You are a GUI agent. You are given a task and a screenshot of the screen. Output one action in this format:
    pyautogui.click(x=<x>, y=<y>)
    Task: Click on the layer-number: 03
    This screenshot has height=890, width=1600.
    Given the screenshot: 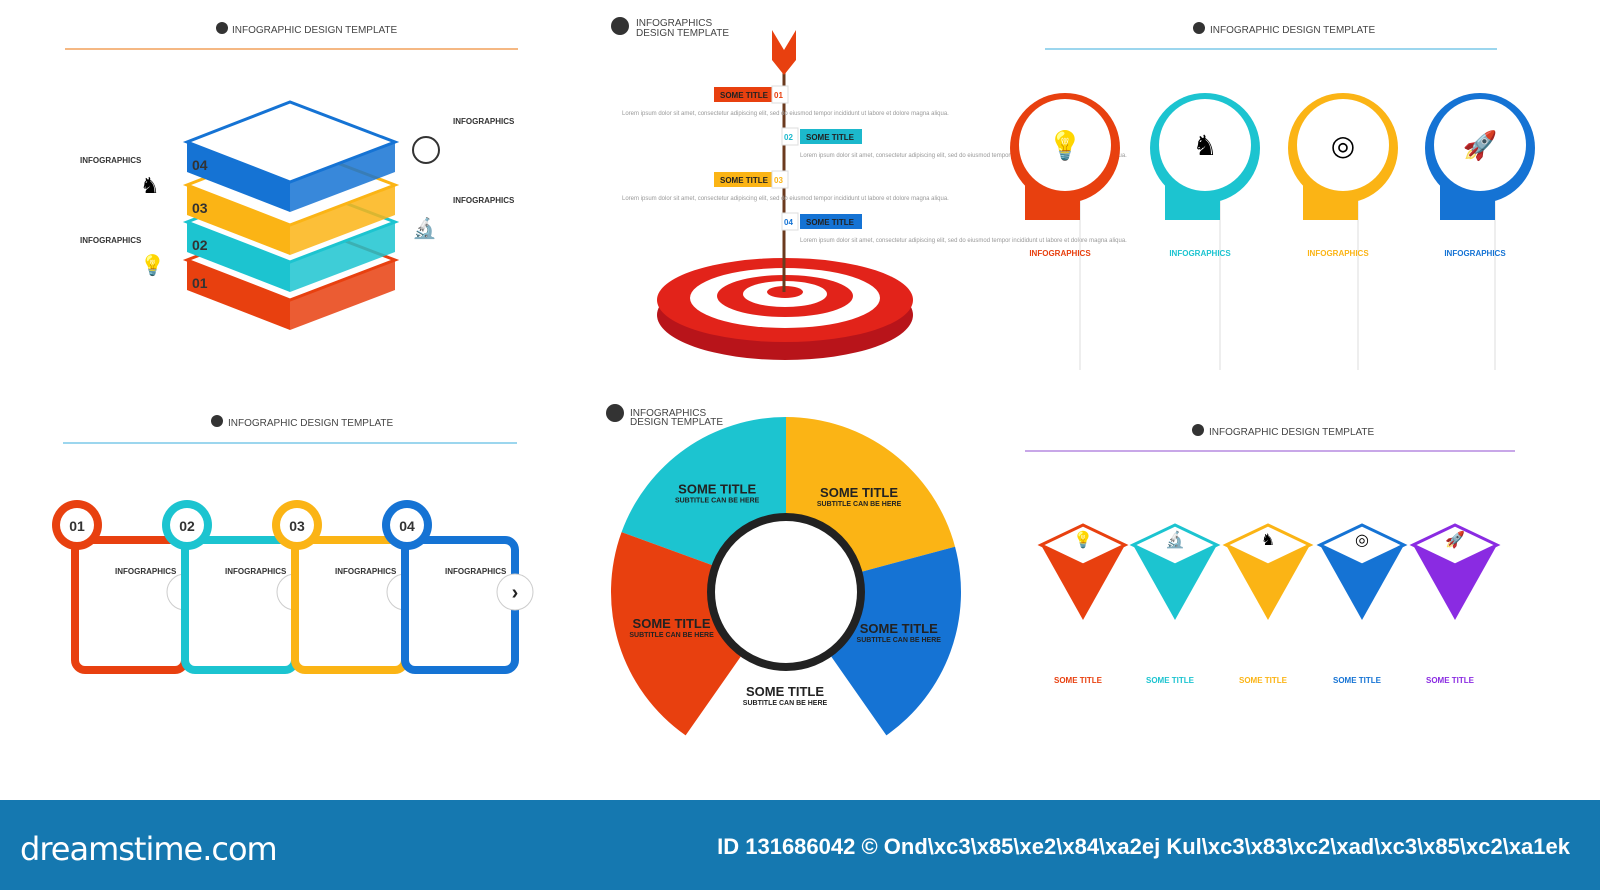 What is the action you would take?
    pyautogui.click(x=200, y=208)
    